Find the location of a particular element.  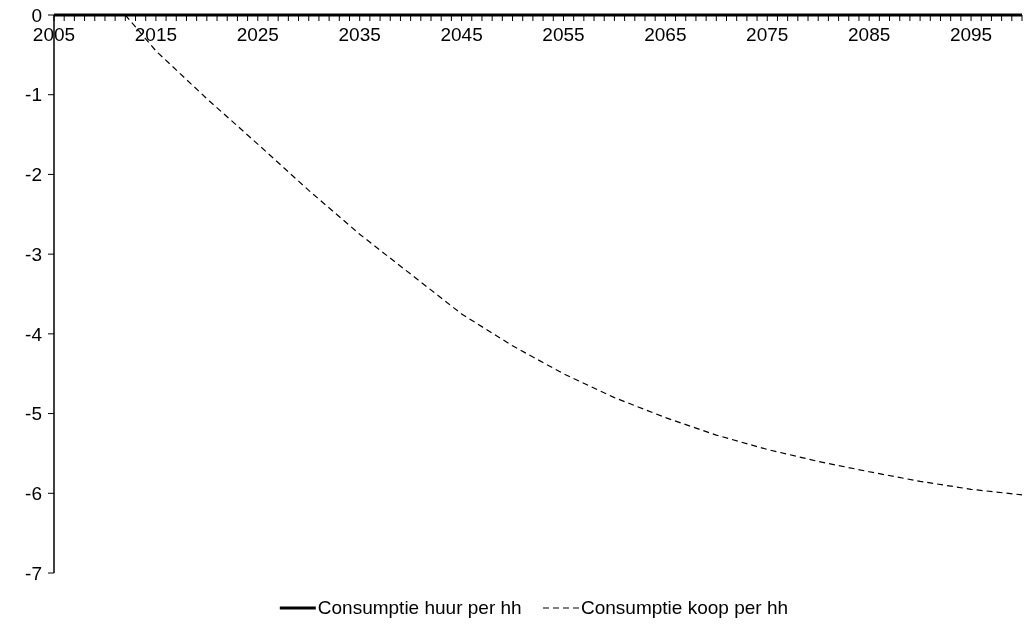

y-tick-label: -5 is located at coordinates (33, 414).